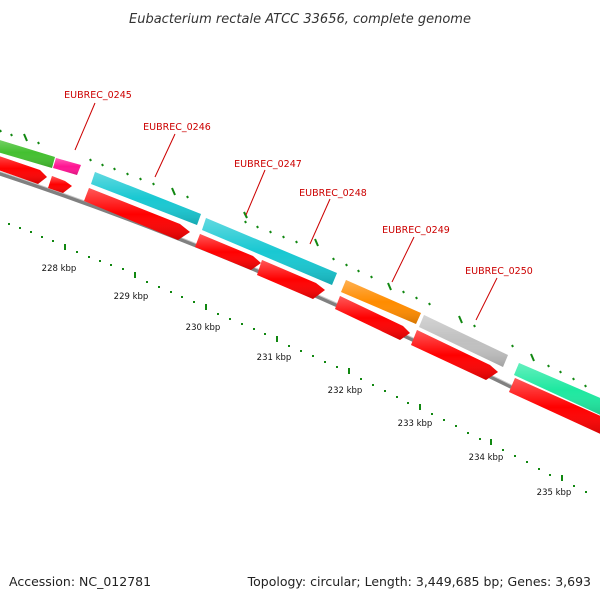 The width and height of the screenshot is (600, 600). I want to click on gene-label-eubrec-0246: EUBREC_0246, so click(177, 127).